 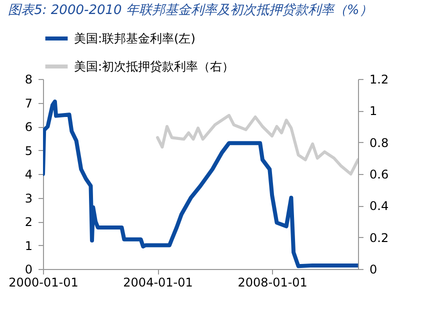 I want to click on y-tick-label: 5, so click(x=28, y=151).